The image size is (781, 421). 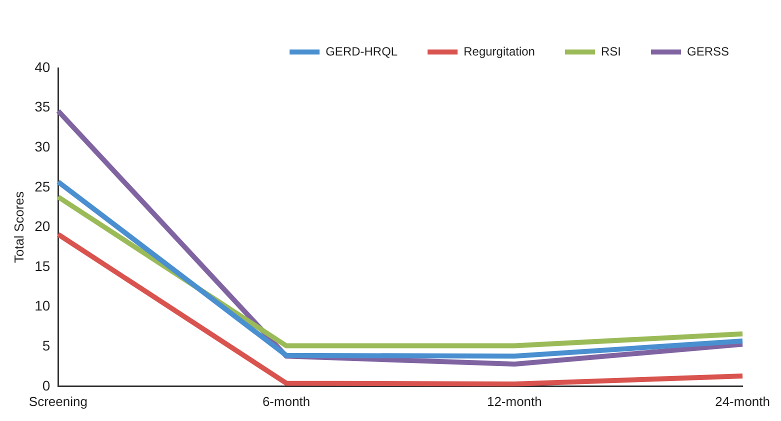 I want to click on x-tick-label: 24-month, so click(x=742, y=401).